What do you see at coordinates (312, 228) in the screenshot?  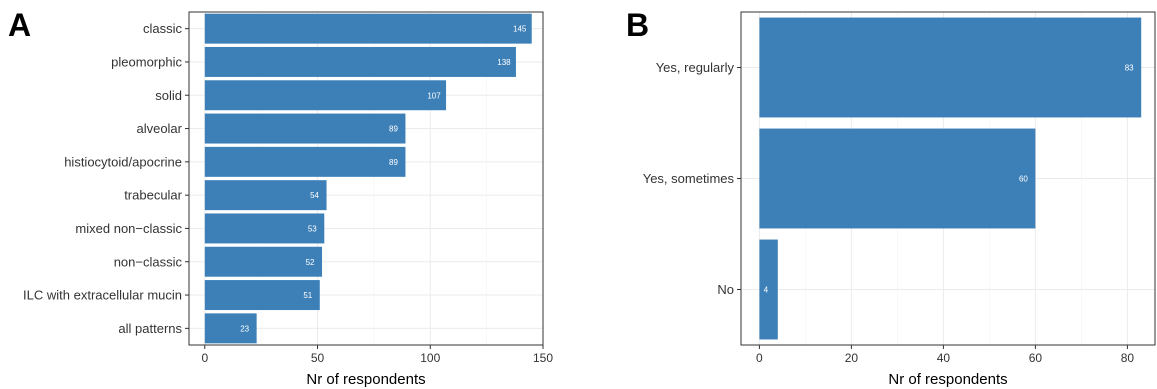 I see `bar-value-label: 53` at bounding box center [312, 228].